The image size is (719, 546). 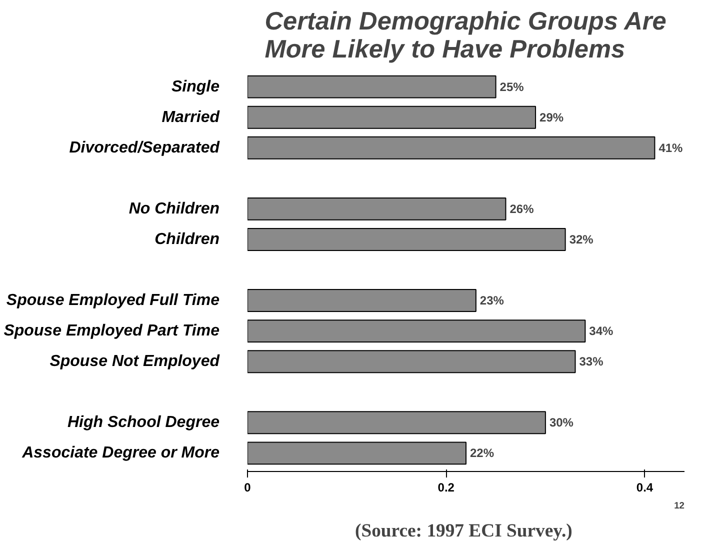 I want to click on y-tick-label: Spouse Not Employed, so click(x=135, y=361).